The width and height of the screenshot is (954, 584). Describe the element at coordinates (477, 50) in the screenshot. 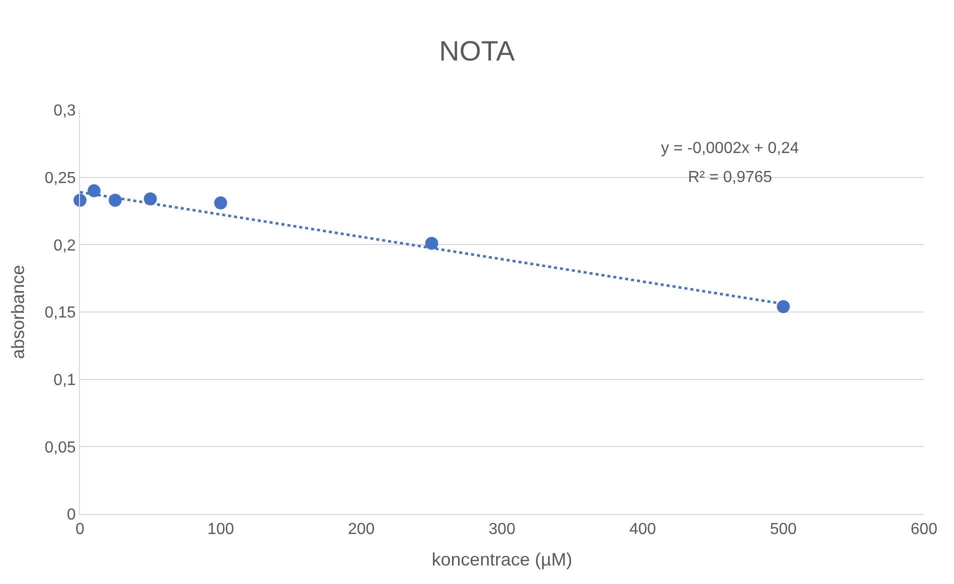

I see `chart-title: NOTA` at that location.